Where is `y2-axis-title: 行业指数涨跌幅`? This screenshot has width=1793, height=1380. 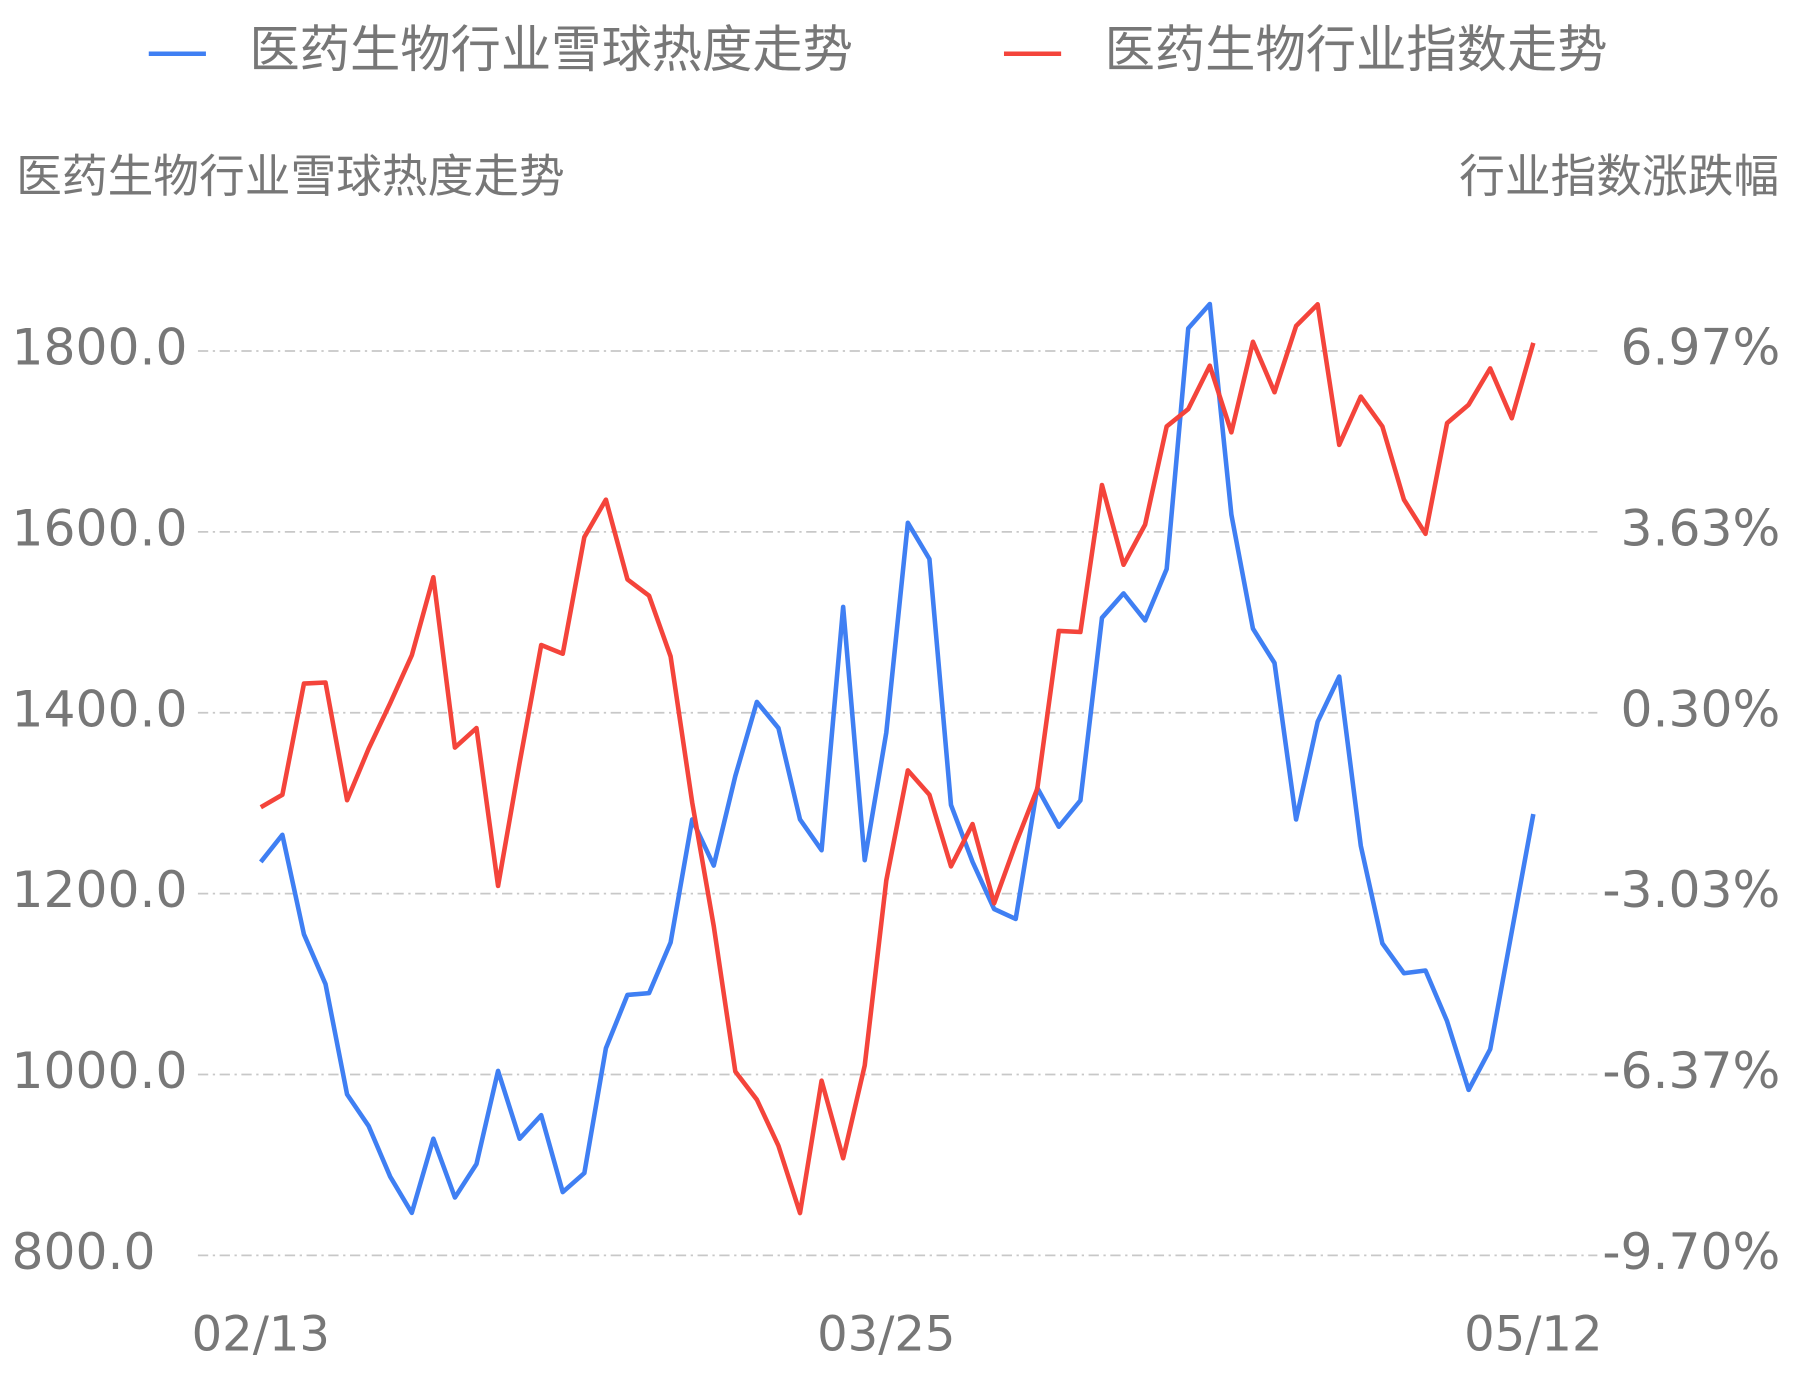 y2-axis-title: 行业指数涨跌幅 is located at coordinates (1619, 176).